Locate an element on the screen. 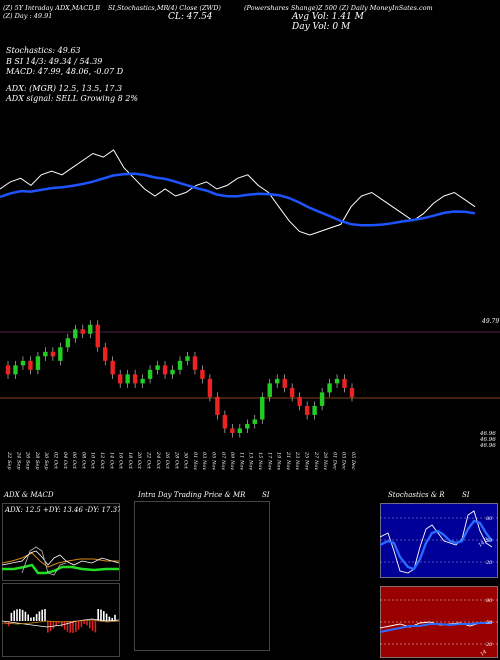 Image resolution: width=500 pixels, height=660 pixels. header-mid: SI,Stochastics,MR is located at coordinates (138, 8).